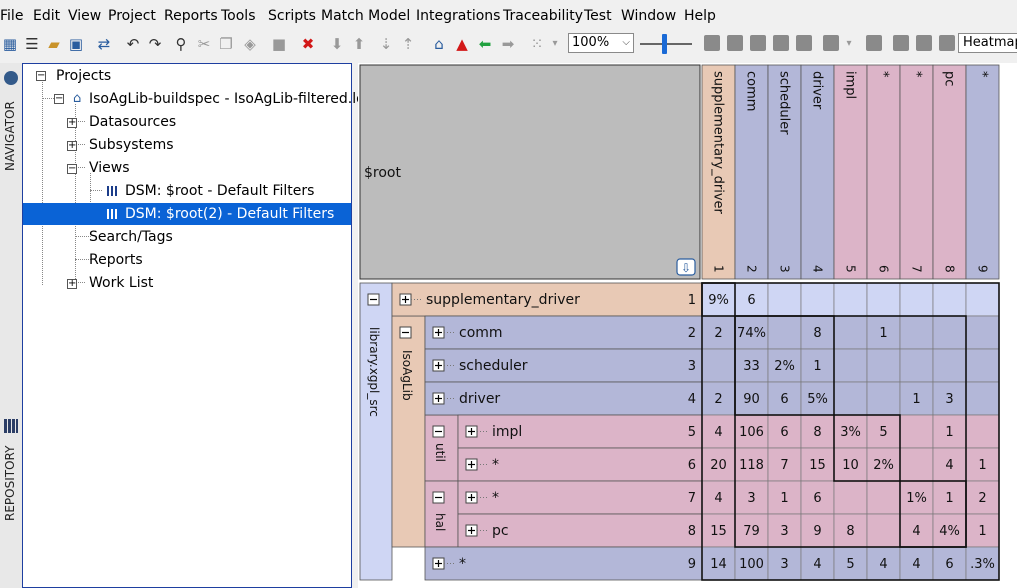 The height and width of the screenshot is (588, 1017). I want to click on zoom-slider-handle, so click(664, 44).